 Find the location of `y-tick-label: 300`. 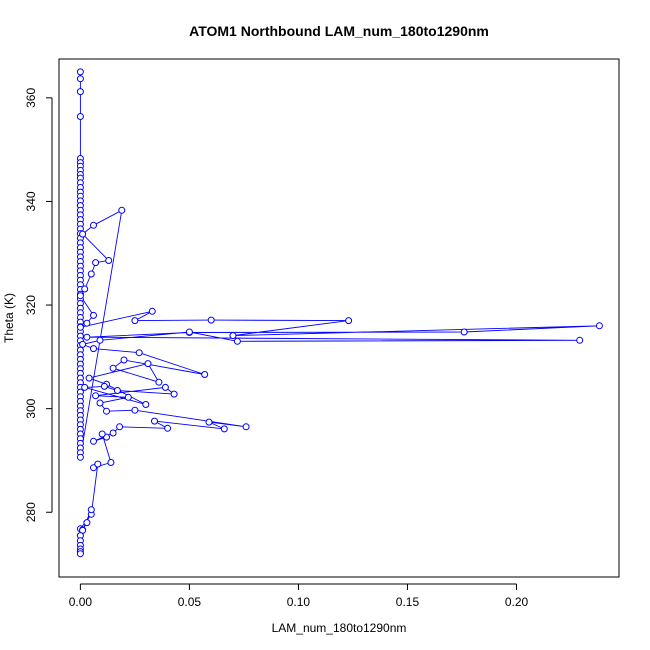

y-tick-label: 300 is located at coordinates (31, 408).